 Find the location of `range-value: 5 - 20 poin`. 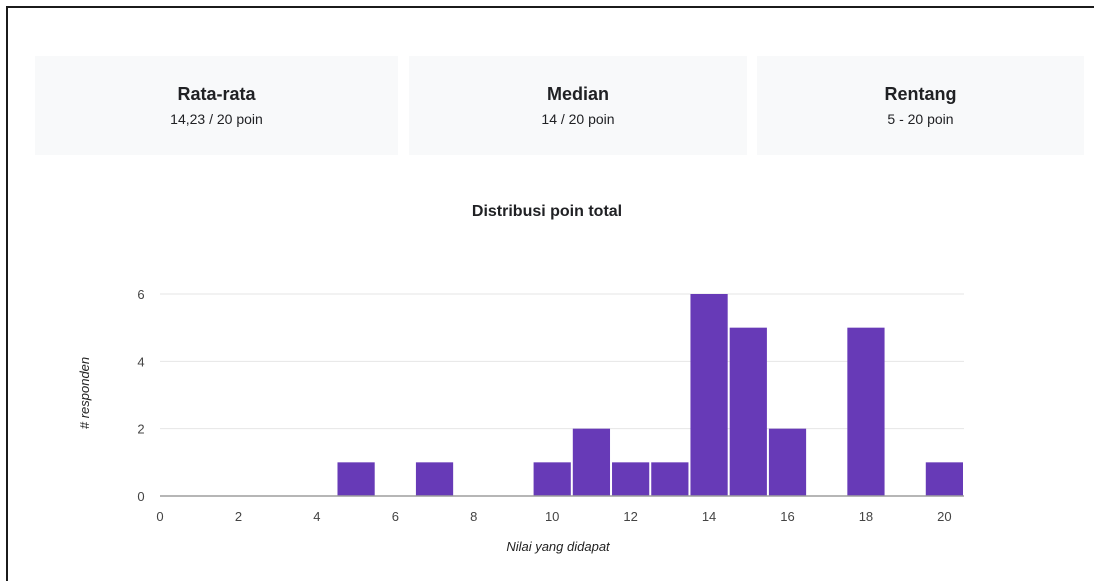

range-value: 5 - 20 poin is located at coordinates (920, 119).